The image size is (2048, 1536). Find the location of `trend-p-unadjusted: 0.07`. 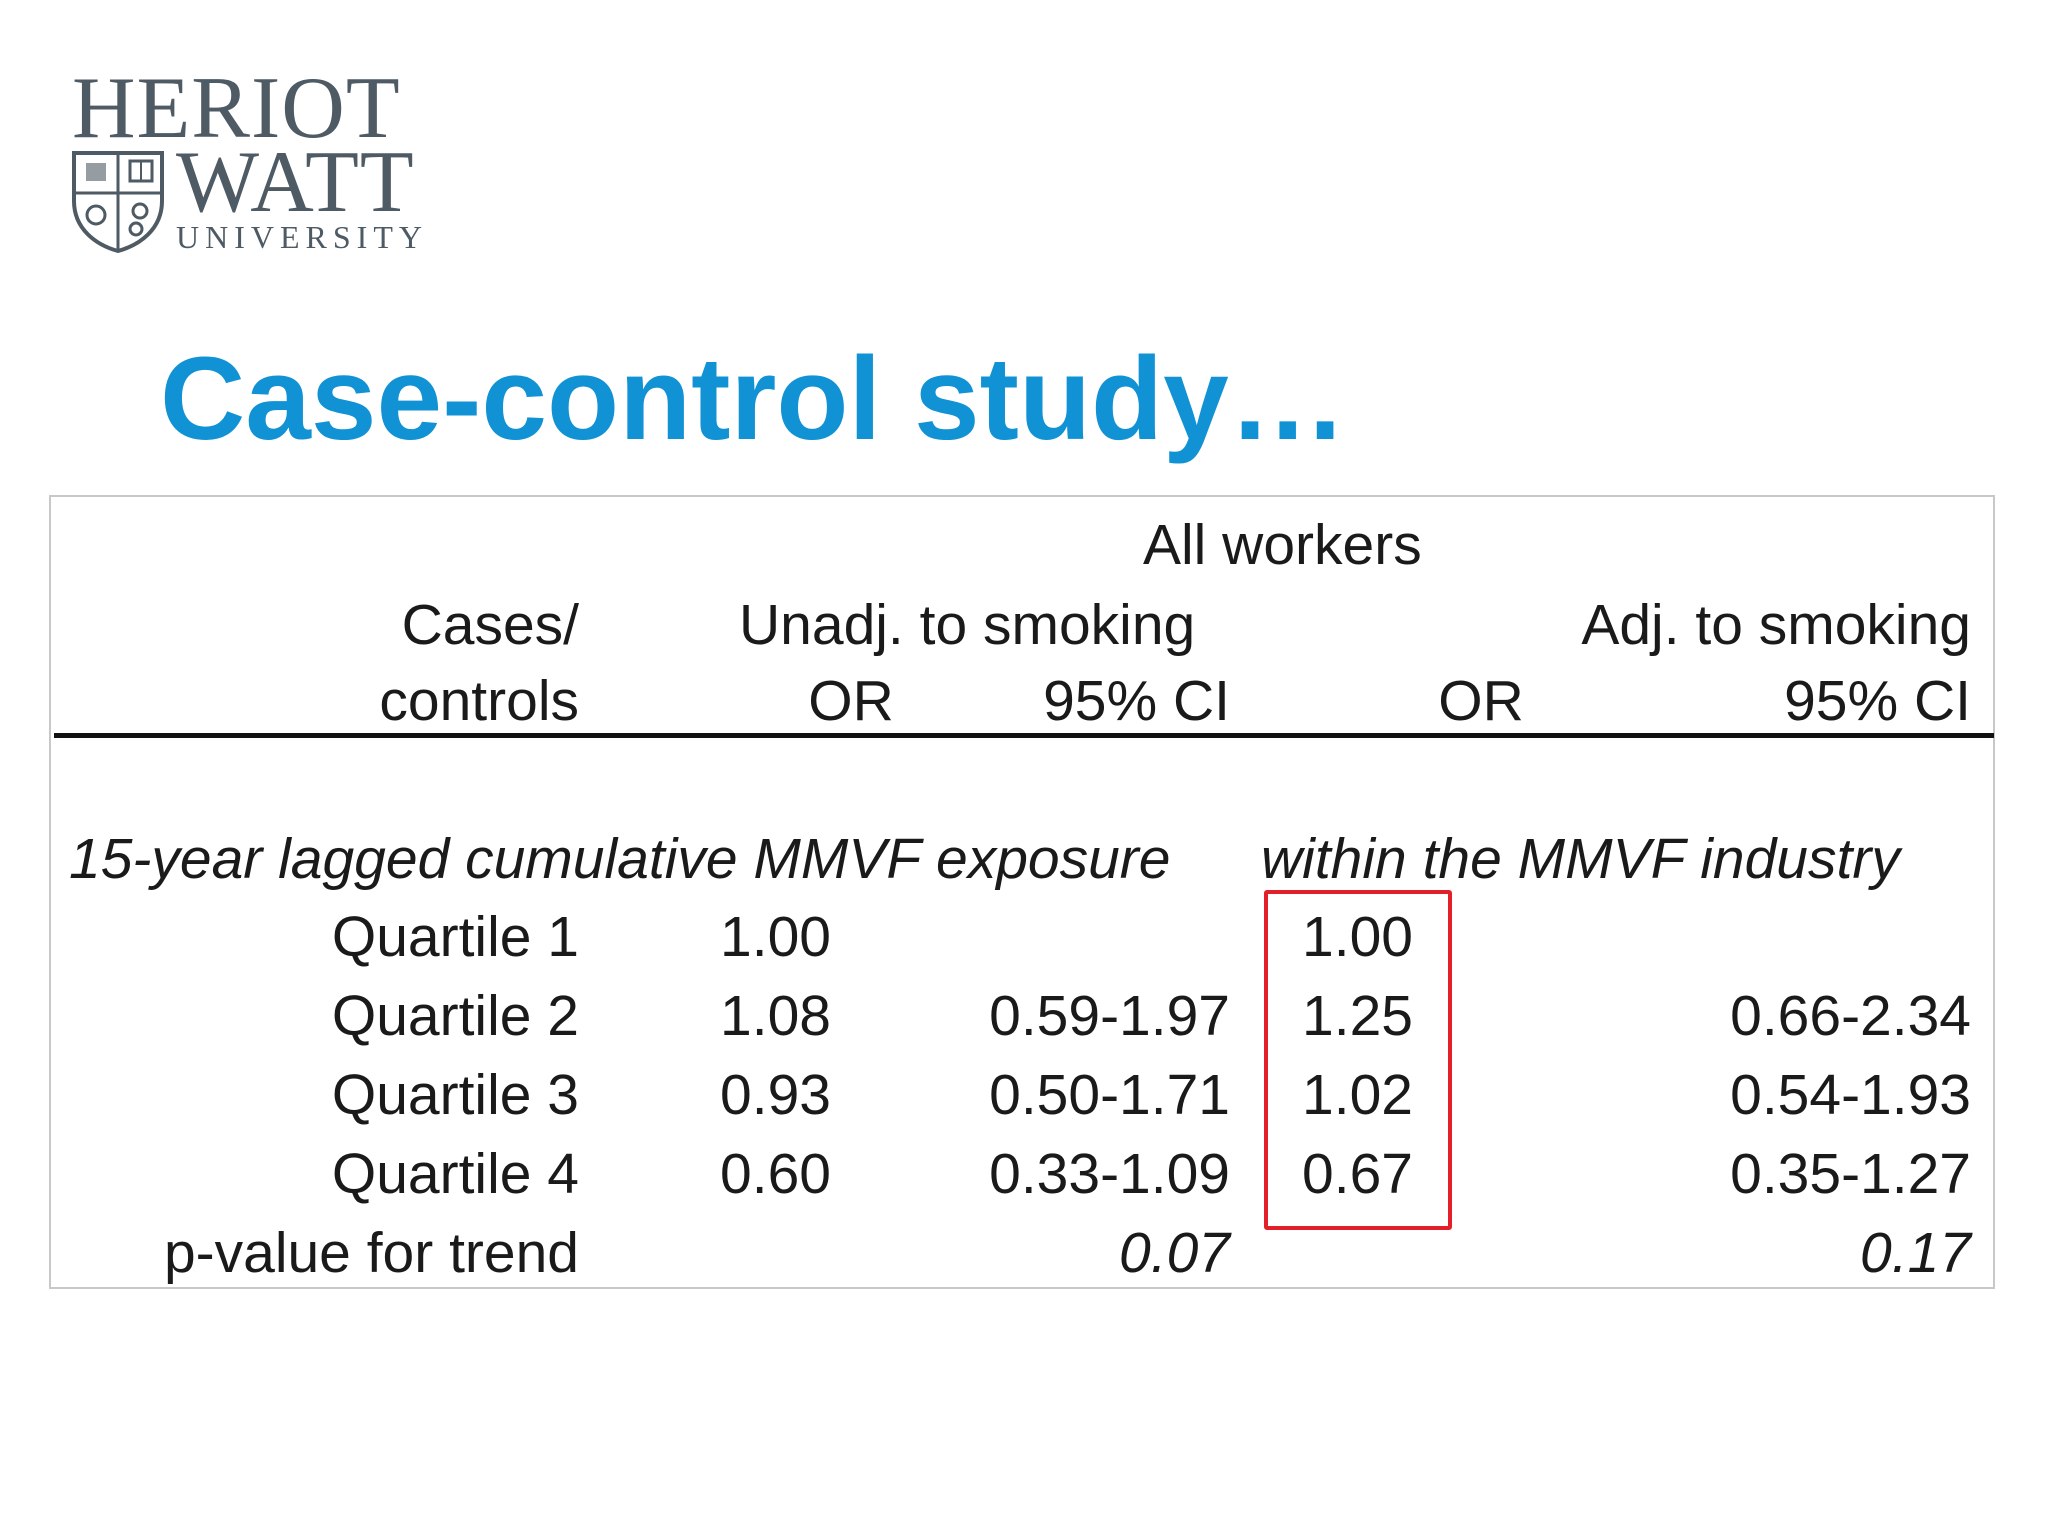

trend-p-unadjusted: 0.07 is located at coordinates (1174, 1253).